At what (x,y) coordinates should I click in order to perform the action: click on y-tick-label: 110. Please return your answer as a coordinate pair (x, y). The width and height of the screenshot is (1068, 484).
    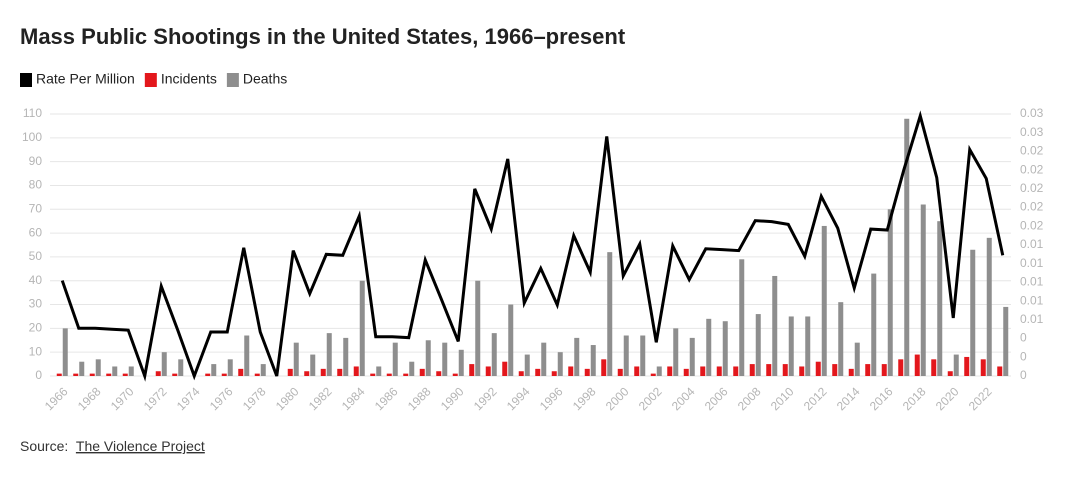
    Looking at the image, I should click on (32, 113).